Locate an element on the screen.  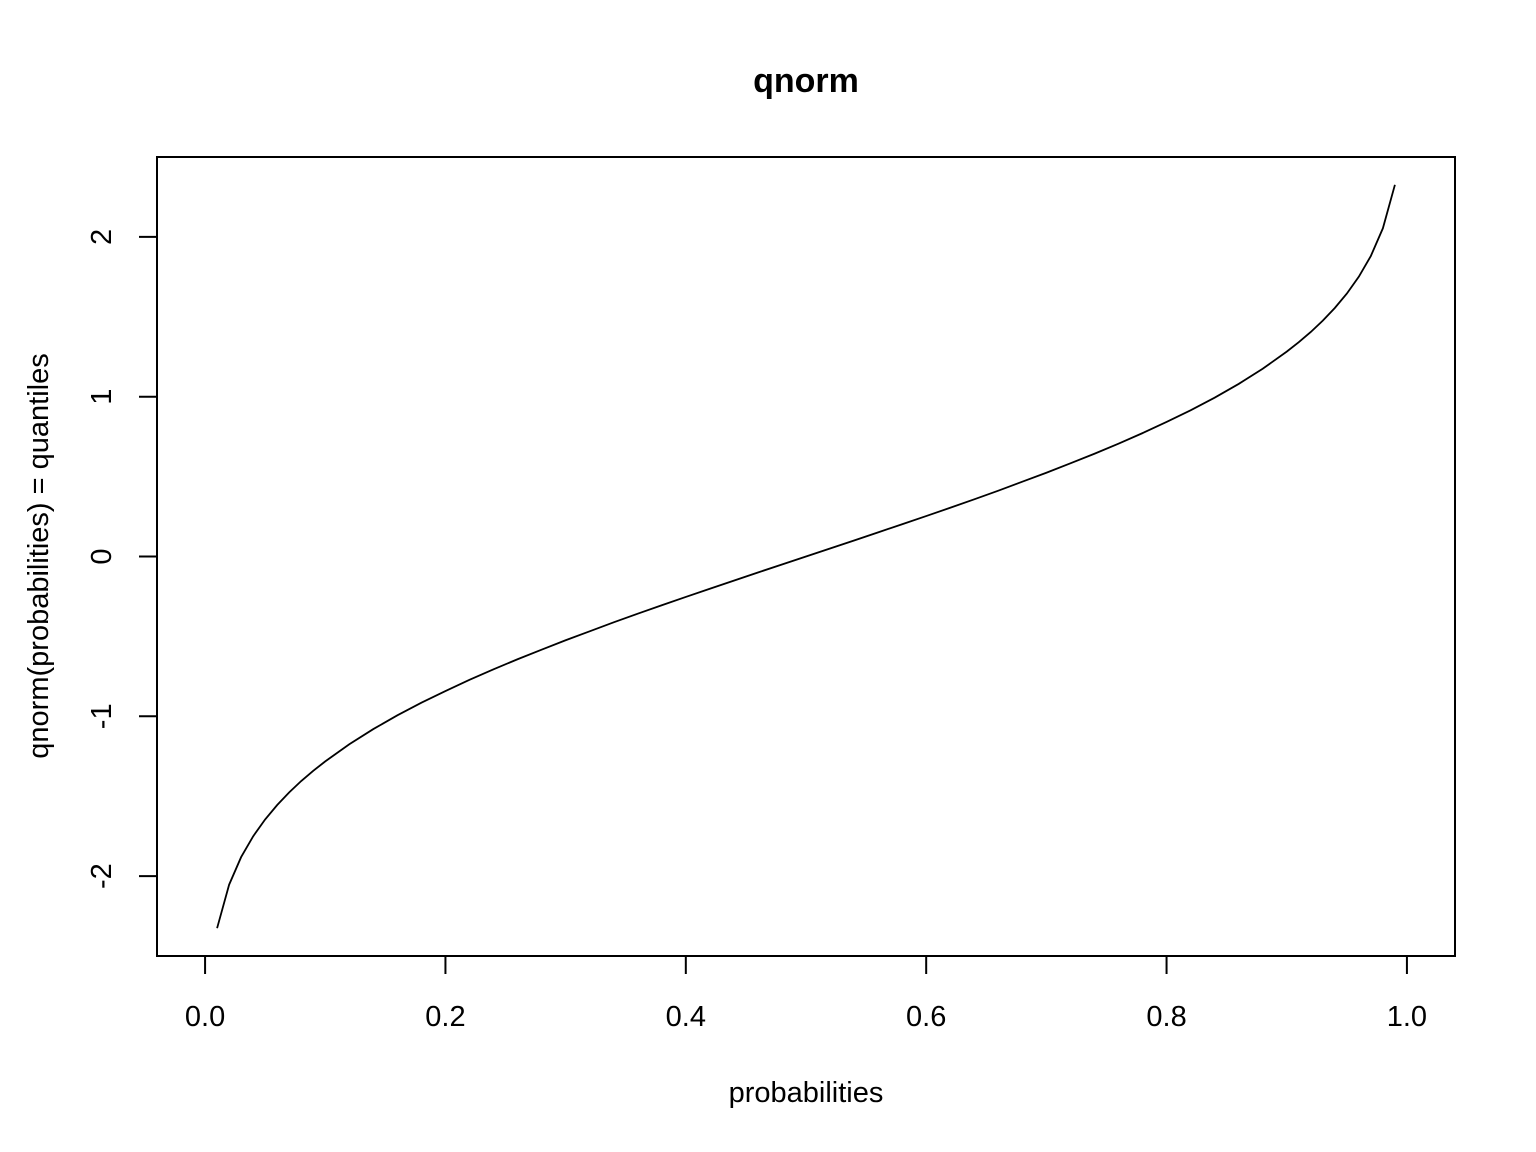
y-axis: -2 -1 0 1 2 is located at coordinates (122, 559).